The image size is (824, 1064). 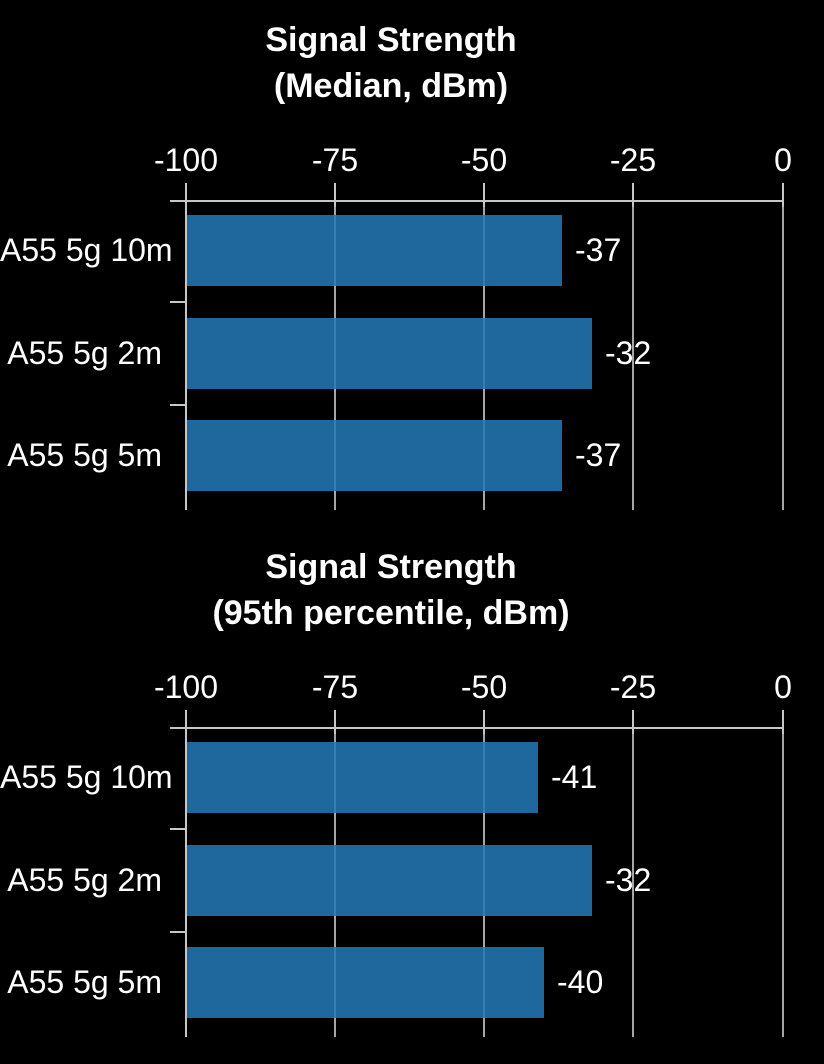 What do you see at coordinates (391, 613) in the screenshot?
I see `chart-title-line2: (95th percentile, dBm)` at bounding box center [391, 613].